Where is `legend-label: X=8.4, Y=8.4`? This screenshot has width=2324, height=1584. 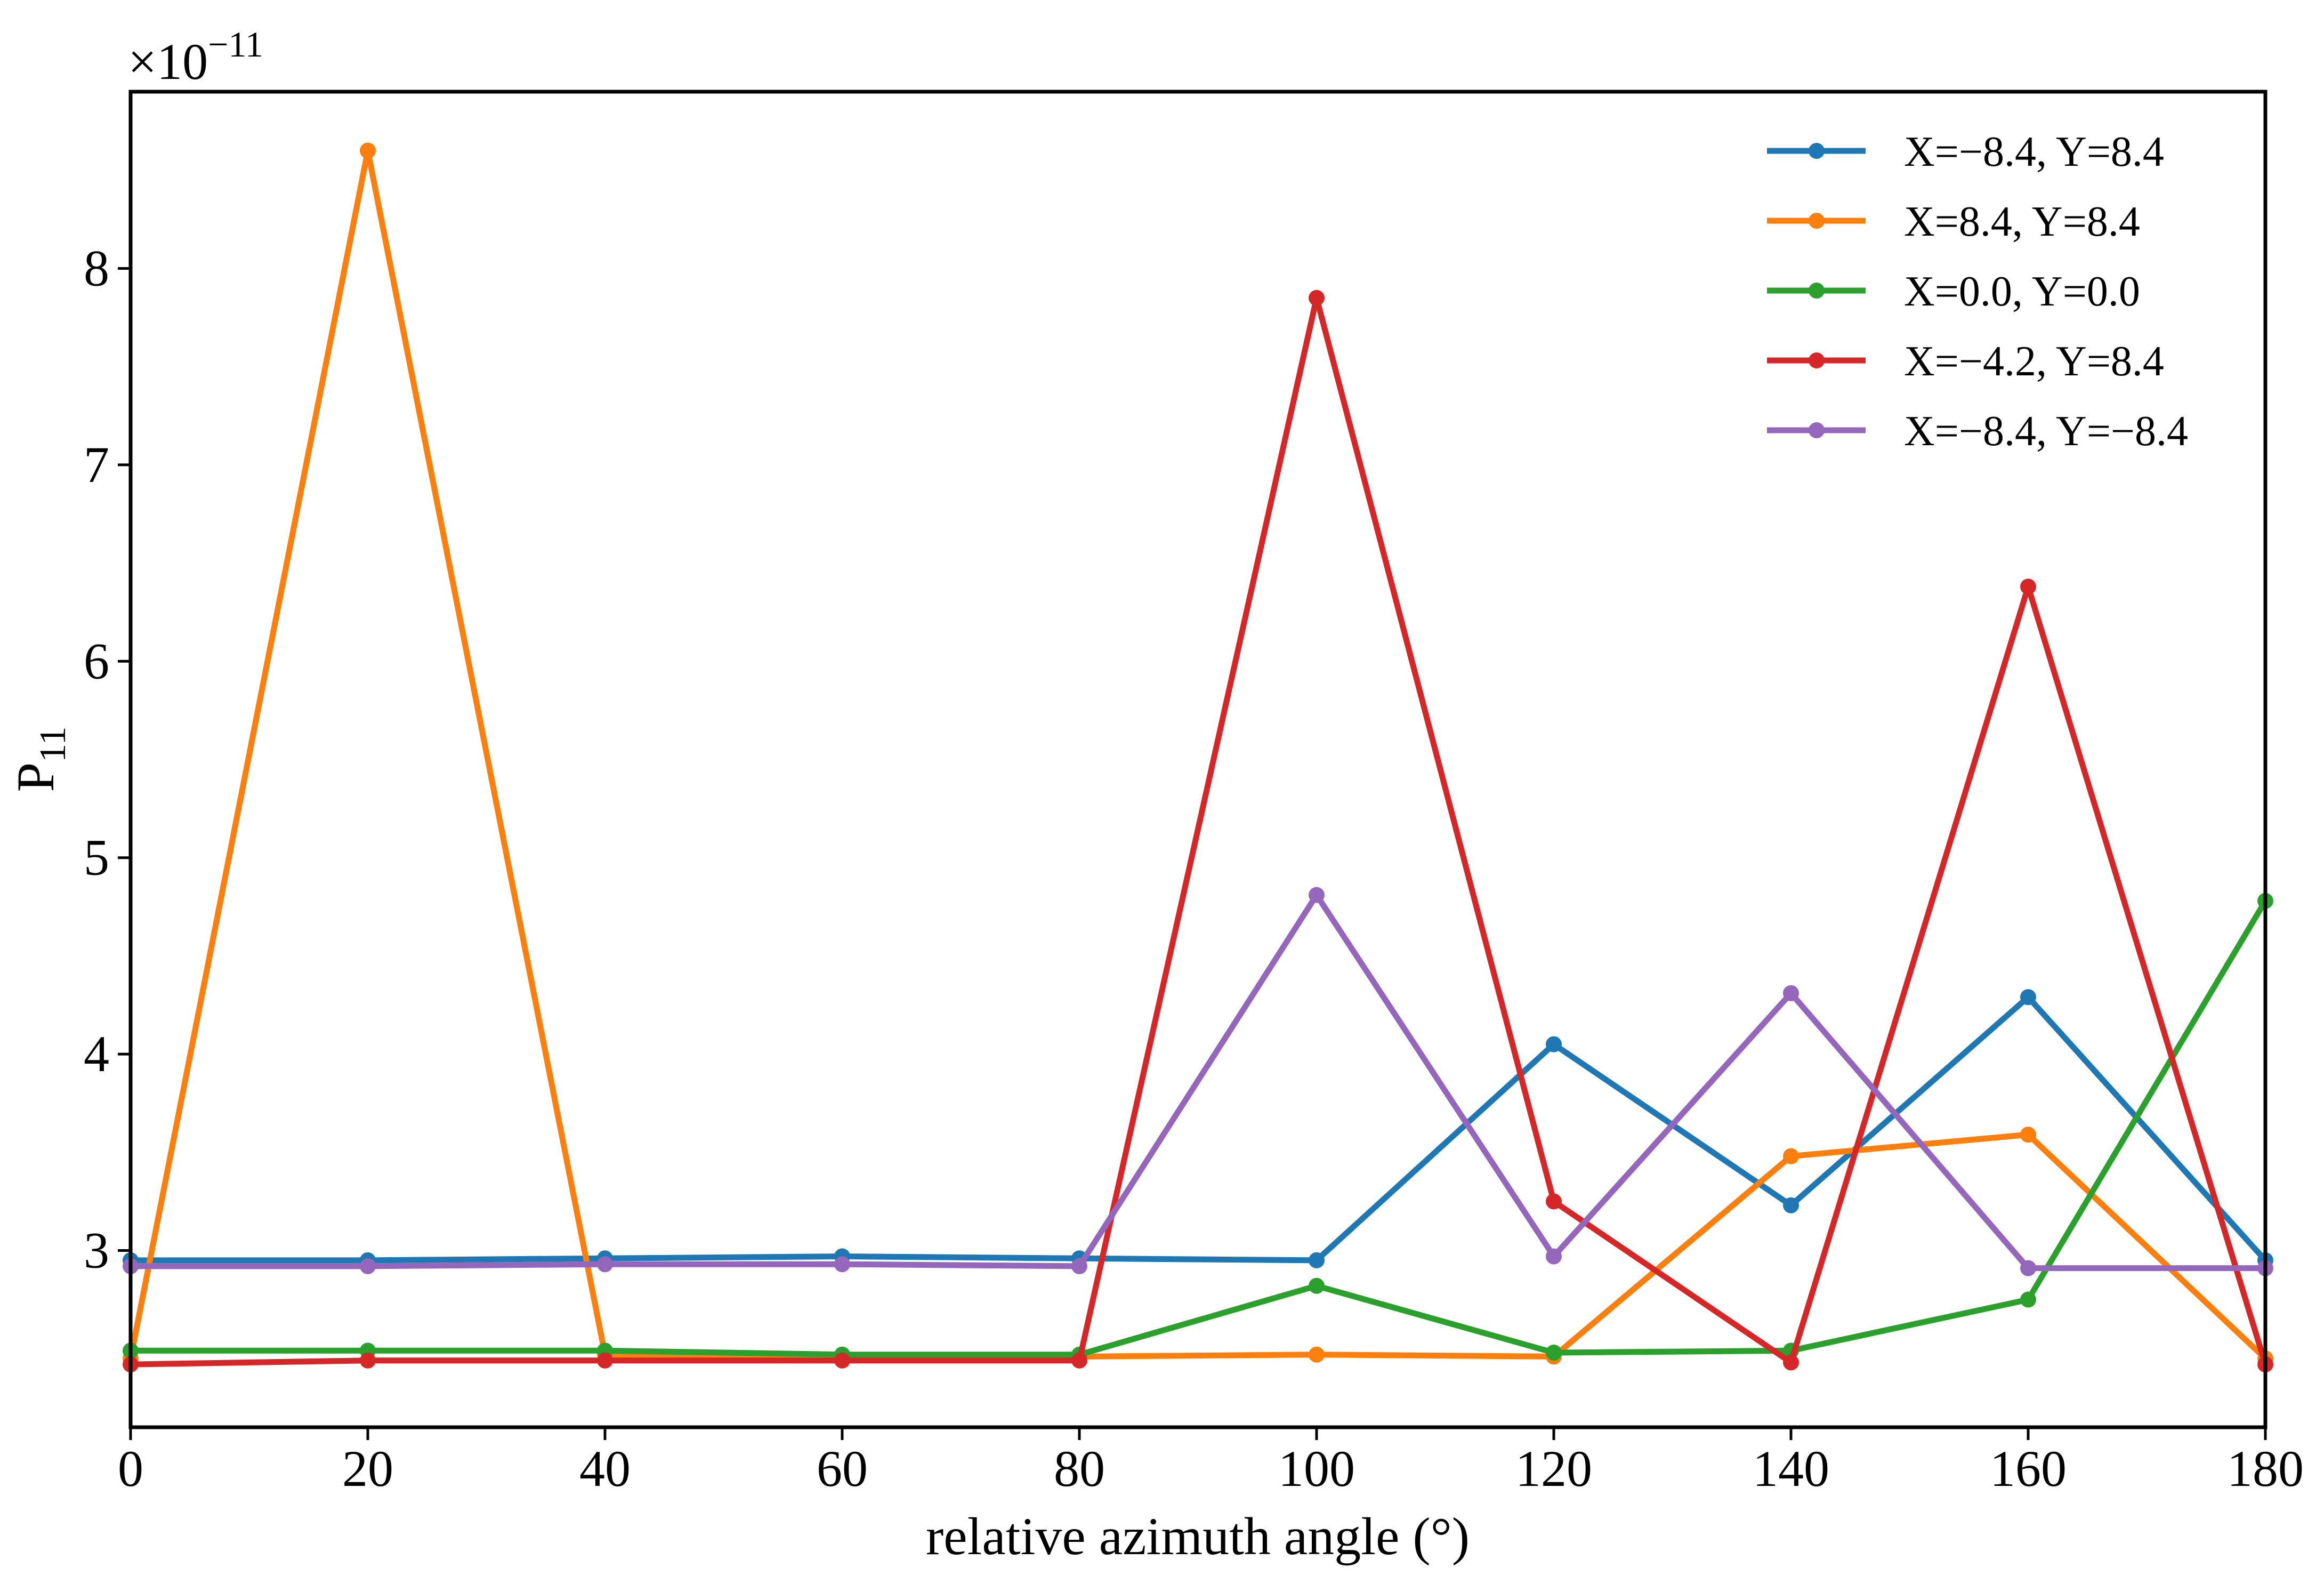 legend-label: X=8.4, Y=8.4 is located at coordinates (2022, 221).